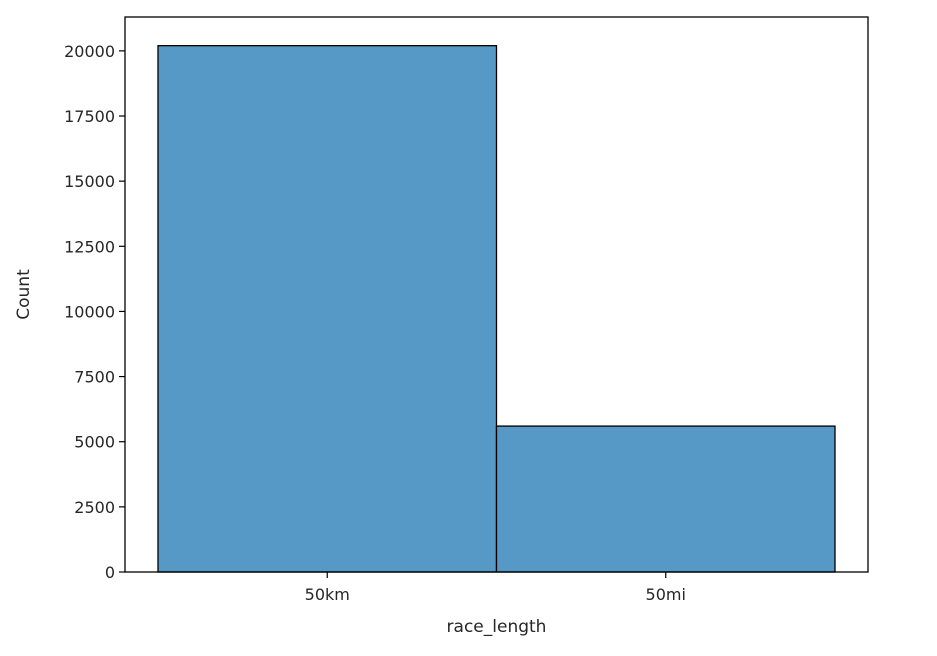  What do you see at coordinates (94, 507) in the screenshot?
I see `y-tick-label-2500: 2500` at bounding box center [94, 507].